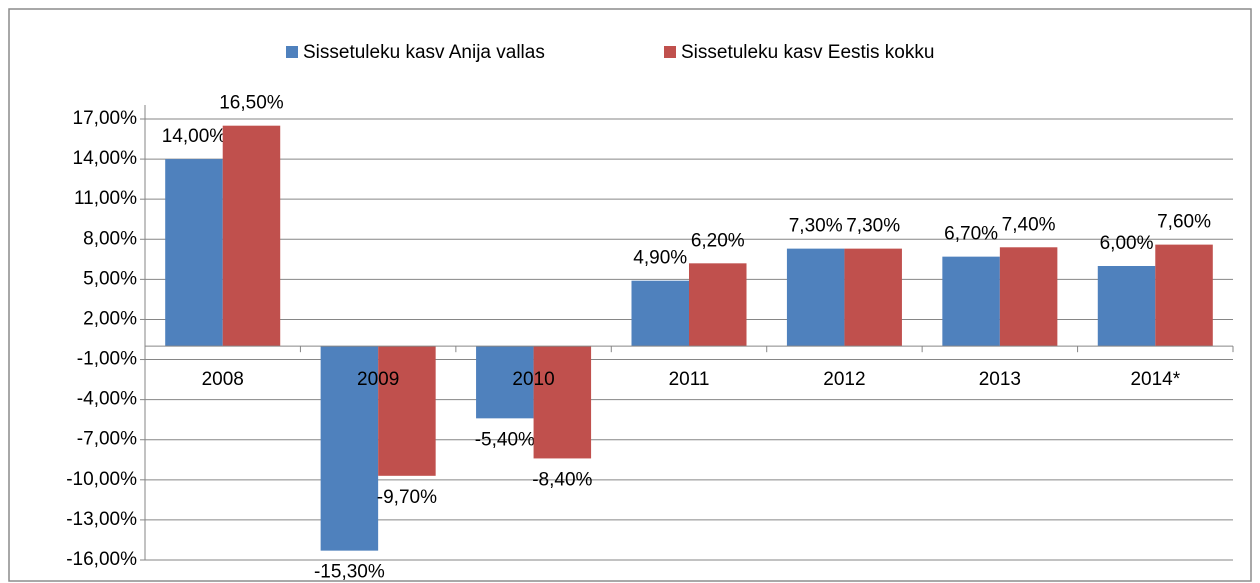  What do you see at coordinates (689, 379) in the screenshot?
I see `x-tick-label: 2011` at bounding box center [689, 379].